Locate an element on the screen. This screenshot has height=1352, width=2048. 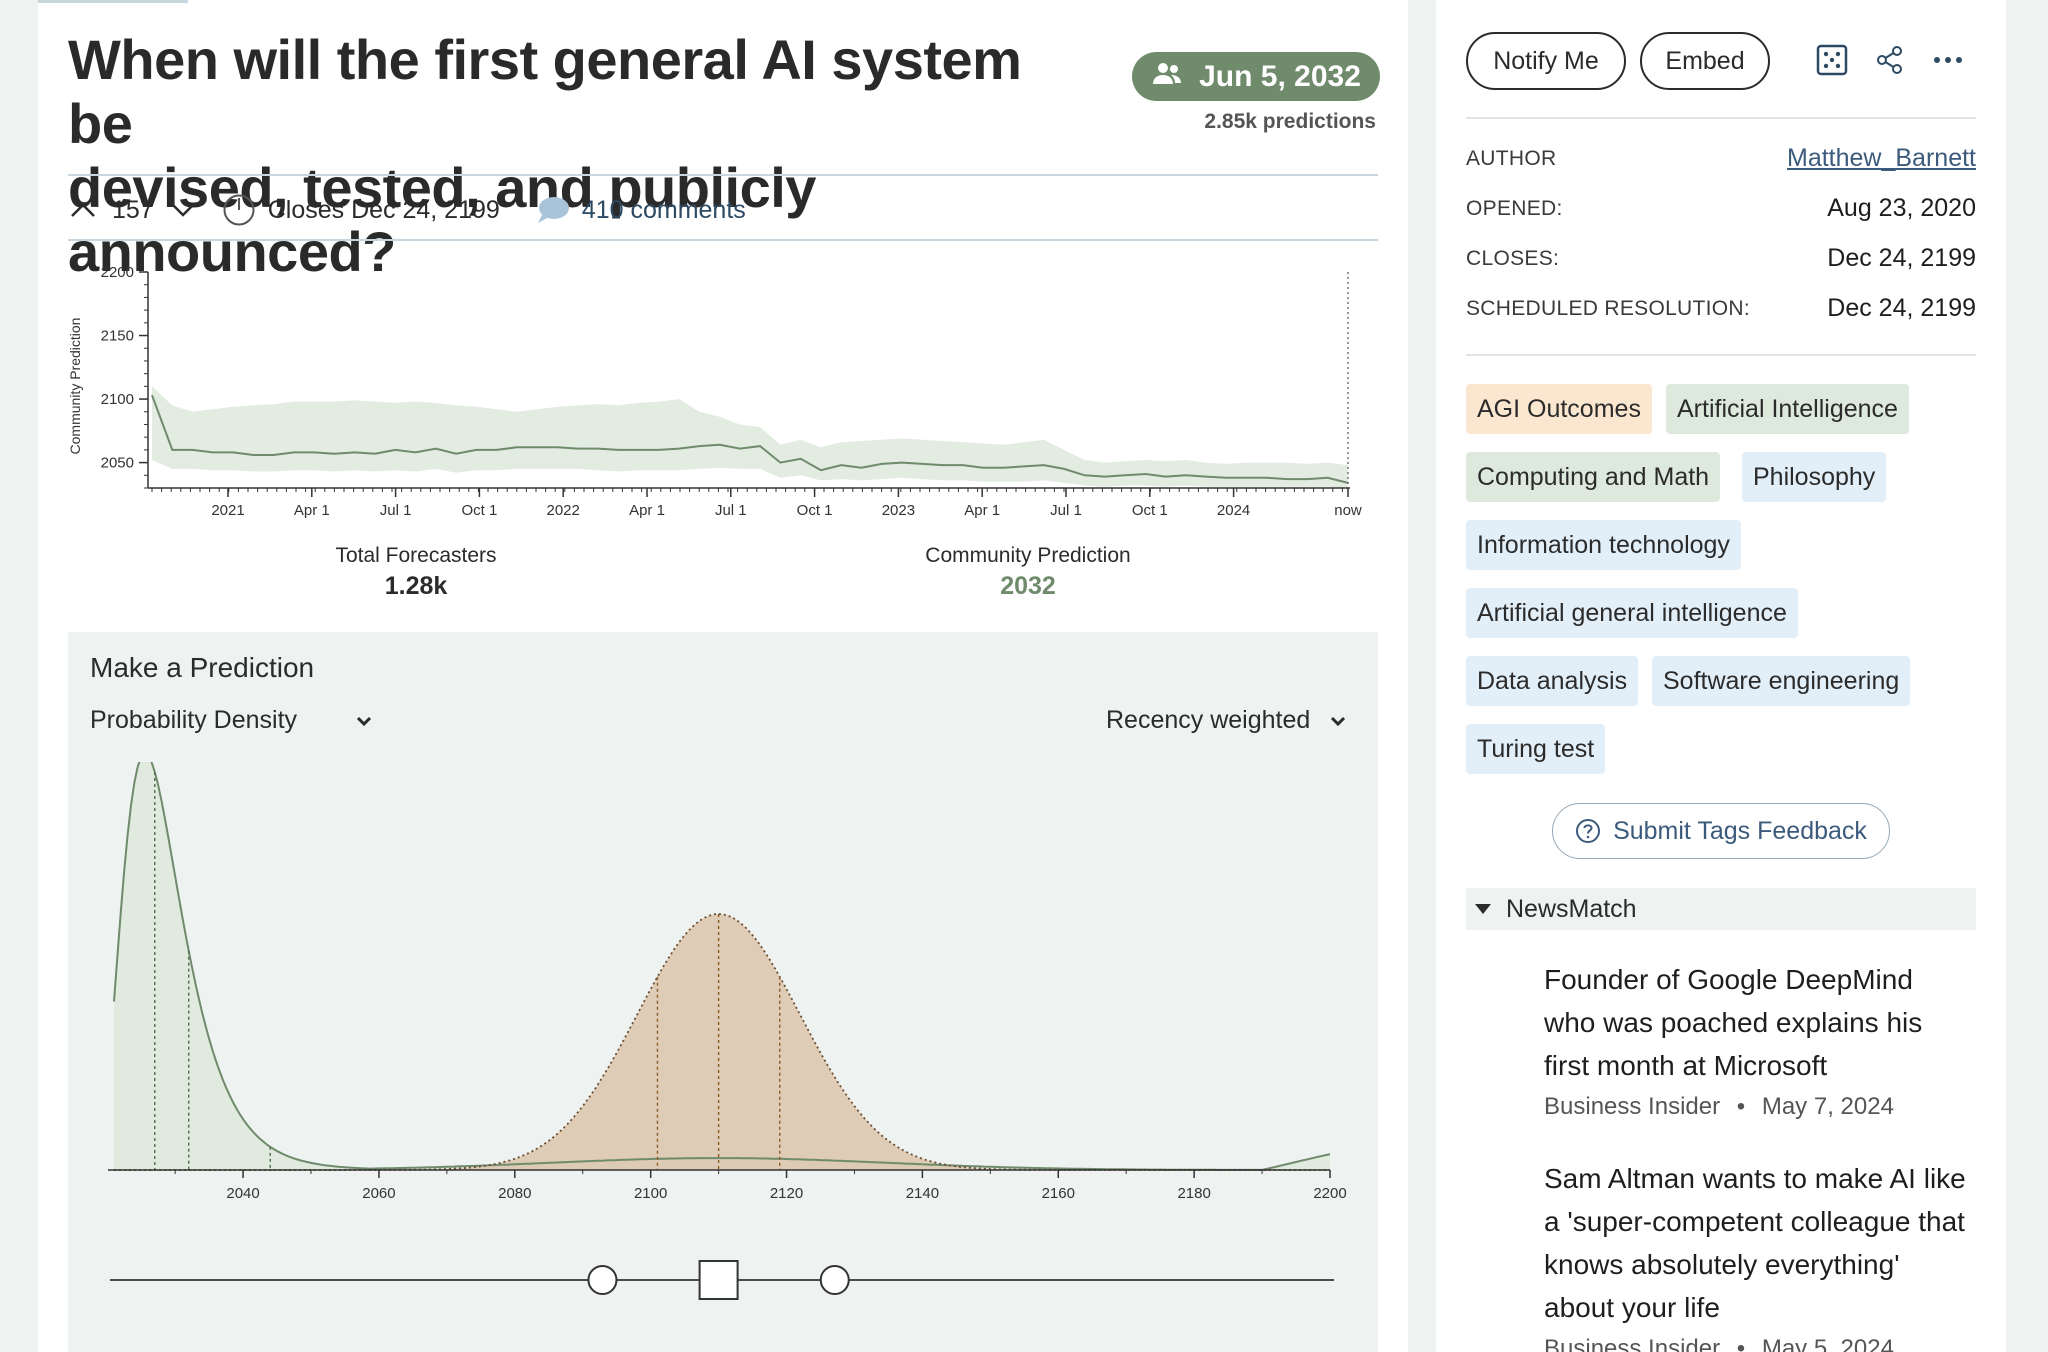
newsmatch-toggle: NewsMatch is located at coordinates (1721, 909).